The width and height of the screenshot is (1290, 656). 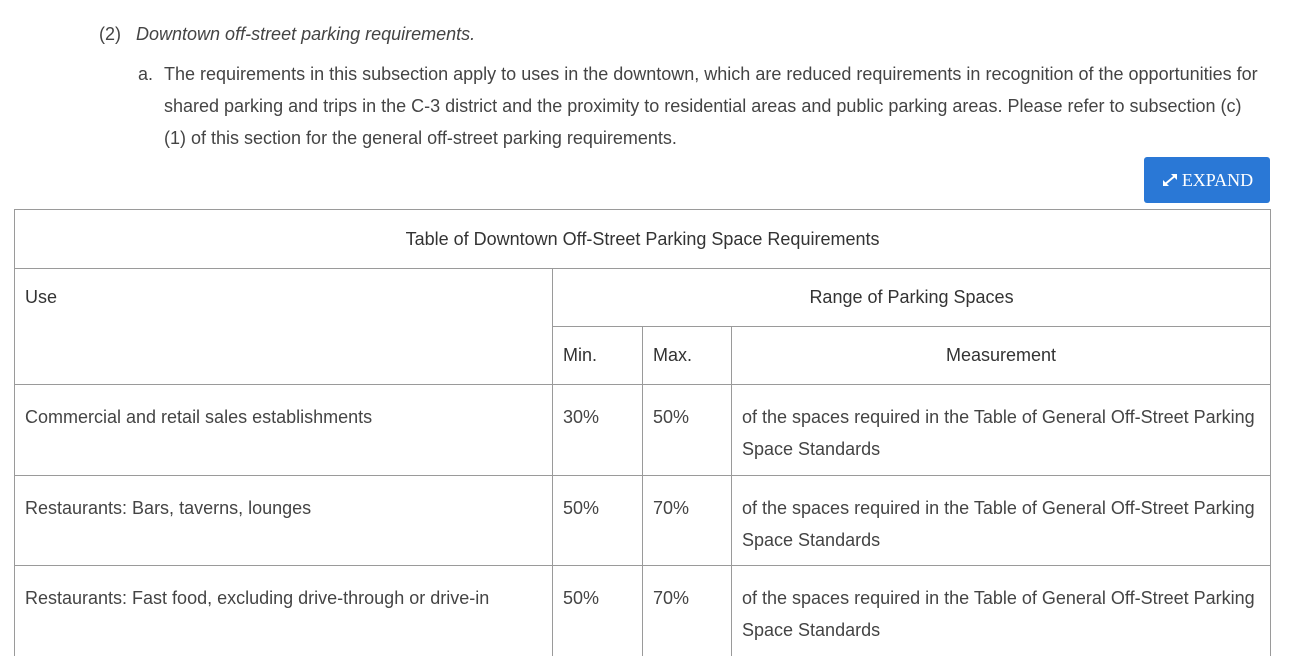 I want to click on expand-button-label: EXPAND, so click(x=1217, y=179).